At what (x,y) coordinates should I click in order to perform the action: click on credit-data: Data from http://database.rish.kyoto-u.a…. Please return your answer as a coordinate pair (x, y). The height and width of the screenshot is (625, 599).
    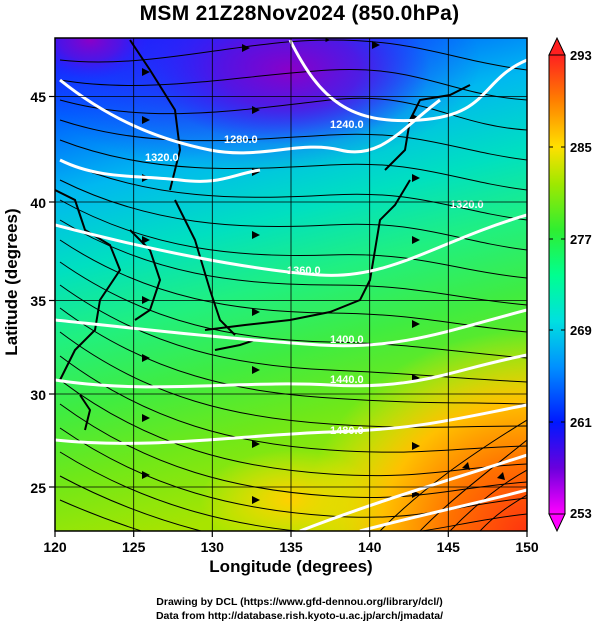
    Looking at the image, I should click on (299, 616).